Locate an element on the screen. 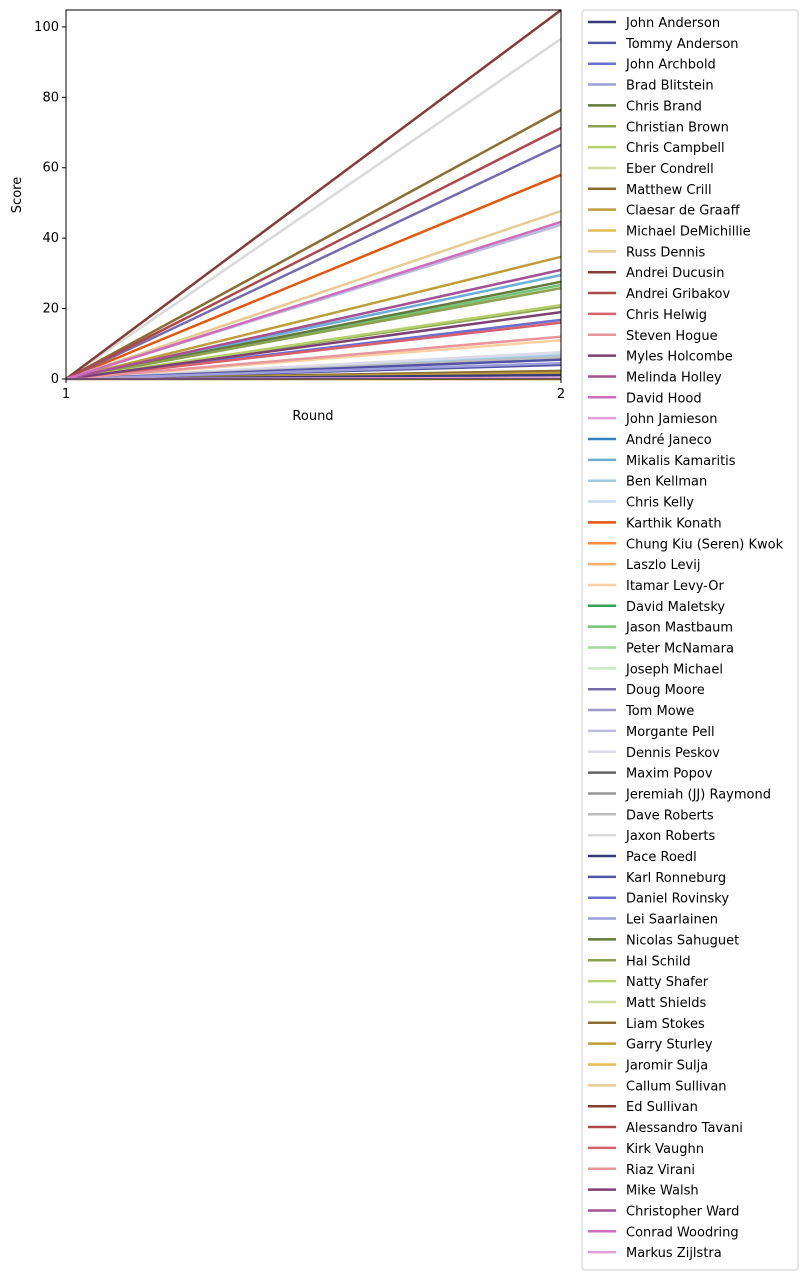  legend-item: Andrei Ducusin is located at coordinates (656, 273).